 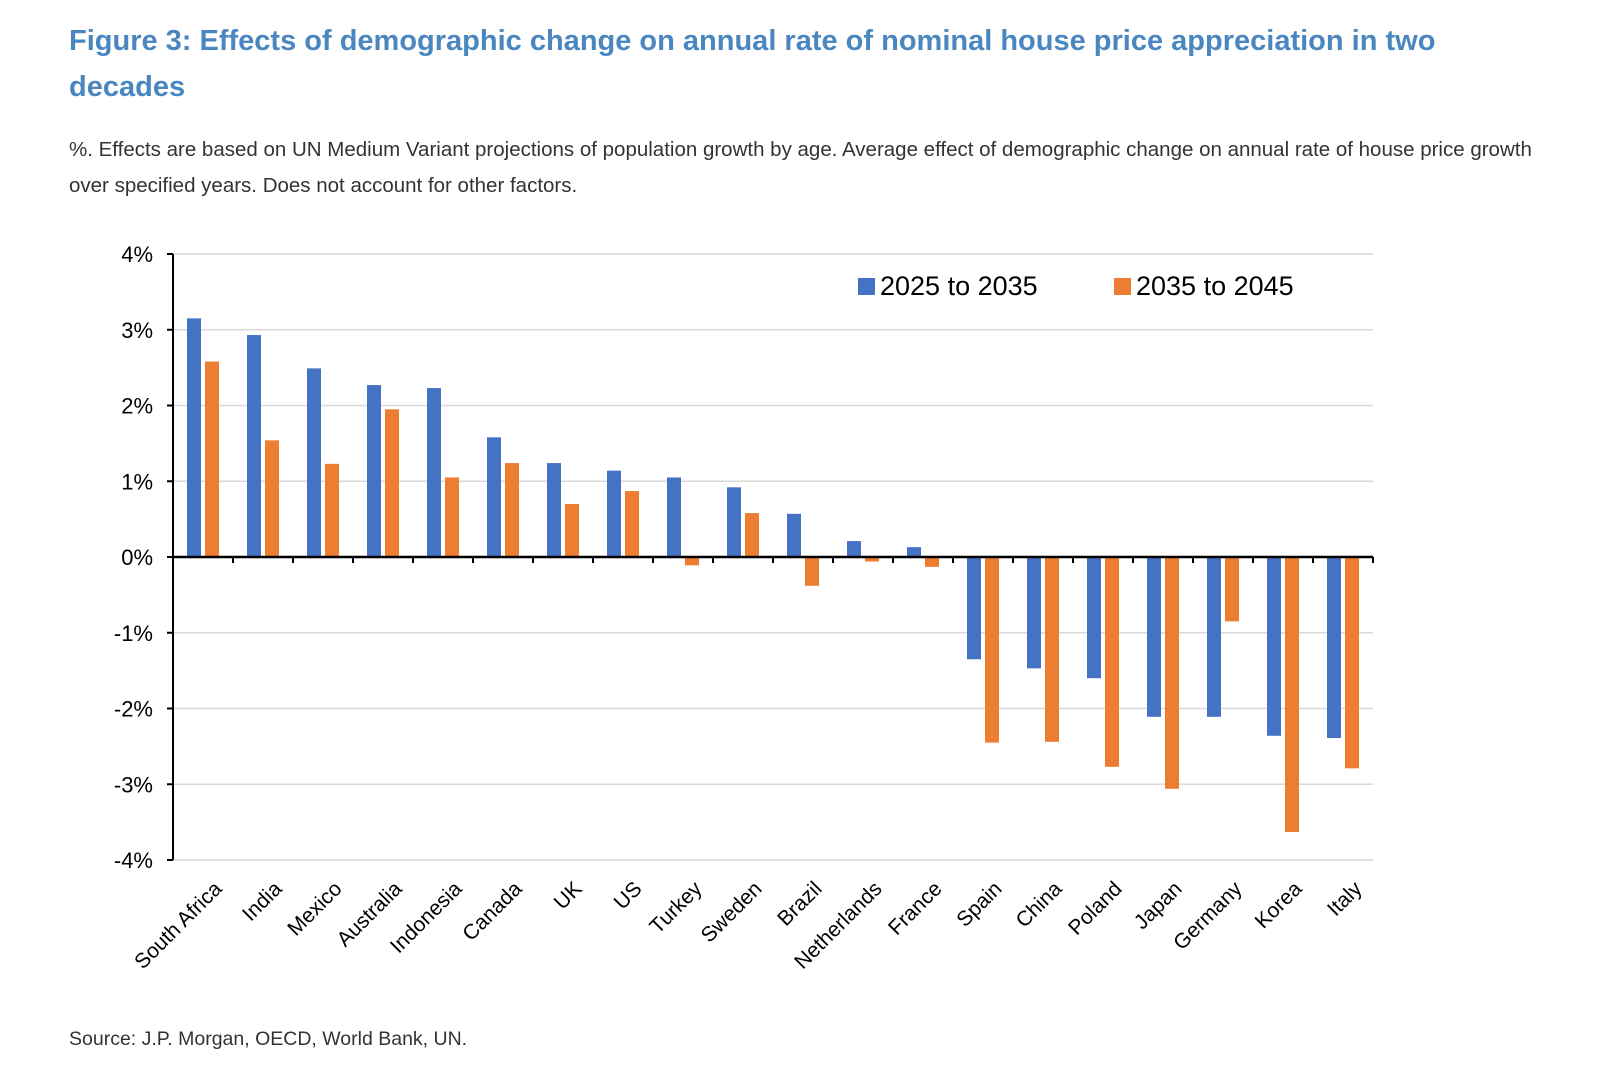 I want to click on y-tick-labels: 4% 3% 2% 1% 0% -1% -2% -3% -4%, so click(x=133, y=557).